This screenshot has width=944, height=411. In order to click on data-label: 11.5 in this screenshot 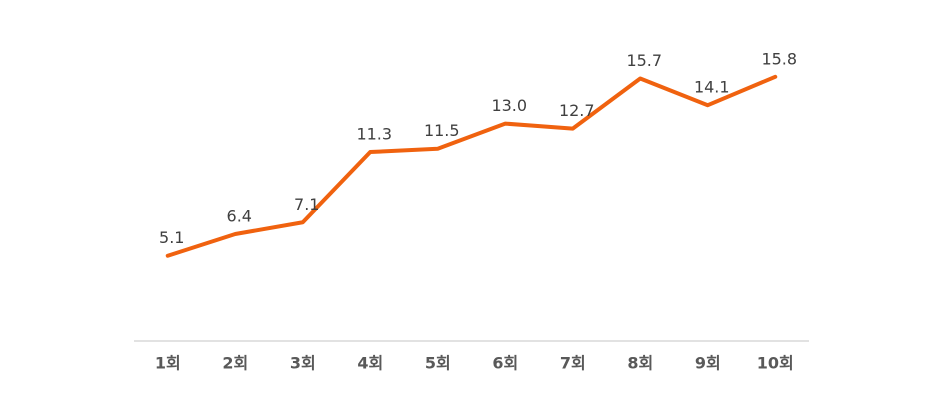, I will do `click(442, 130)`.